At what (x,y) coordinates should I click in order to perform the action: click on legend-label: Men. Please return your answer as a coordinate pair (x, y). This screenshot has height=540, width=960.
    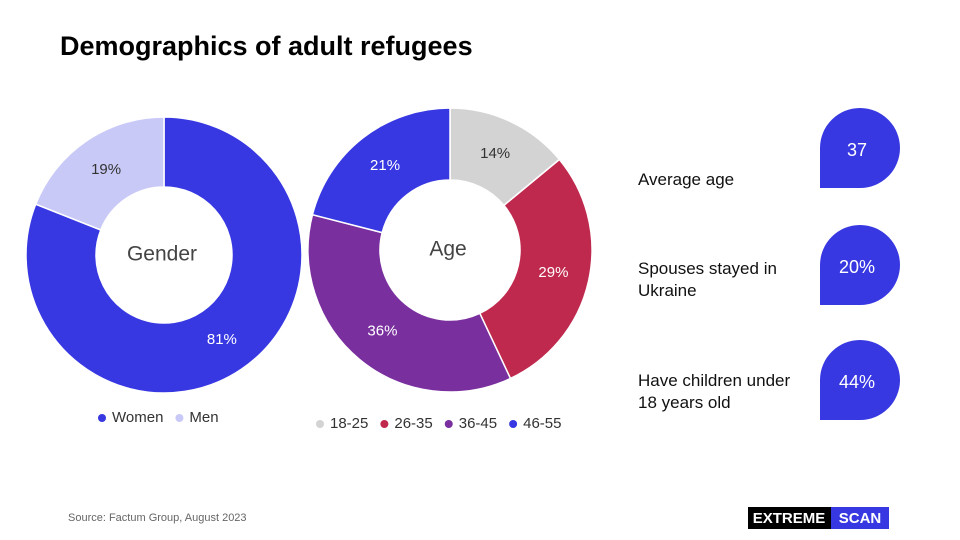
    Looking at the image, I should click on (203, 417).